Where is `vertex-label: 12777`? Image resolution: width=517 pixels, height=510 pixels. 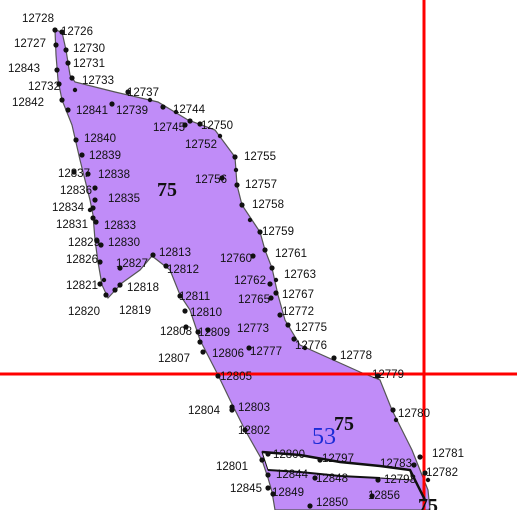 vertex-label: 12777 is located at coordinates (266, 352).